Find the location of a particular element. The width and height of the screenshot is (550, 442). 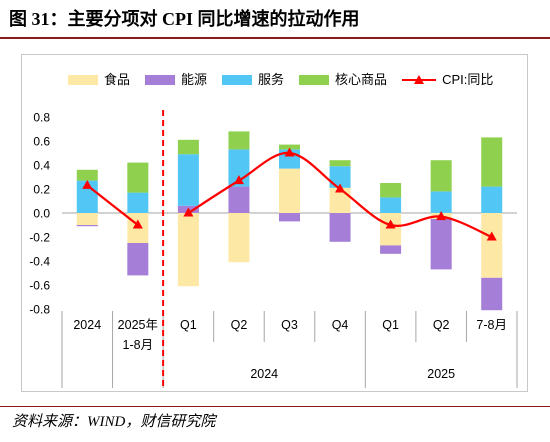

legend-triangle-marker is located at coordinates (419, 79).